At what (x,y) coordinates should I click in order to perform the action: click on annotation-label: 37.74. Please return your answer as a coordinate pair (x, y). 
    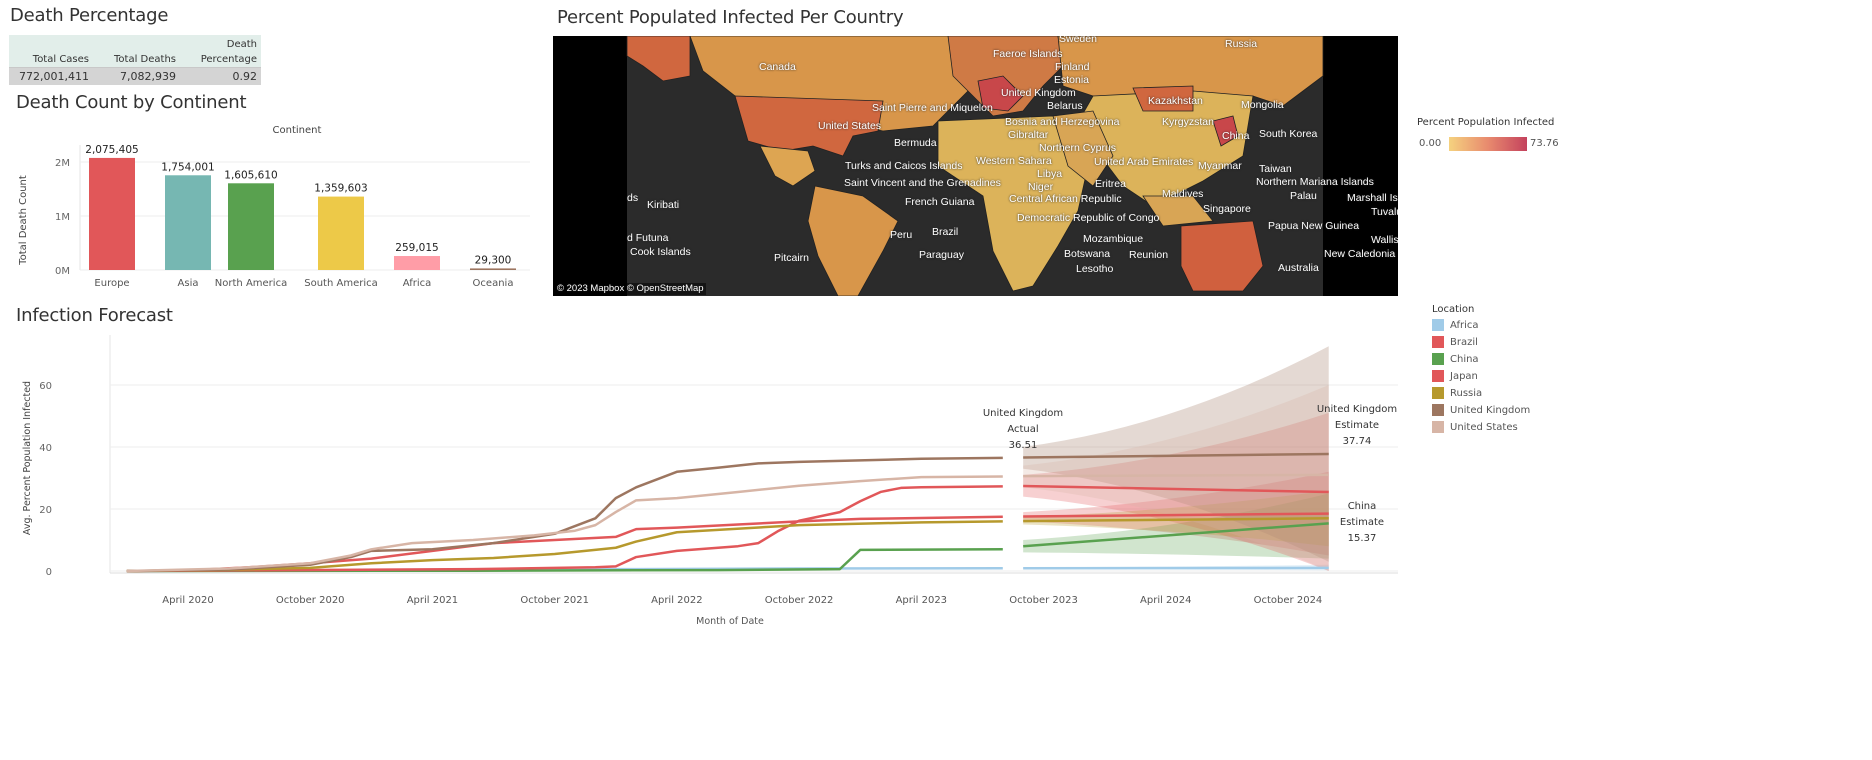
    Looking at the image, I should click on (1357, 441).